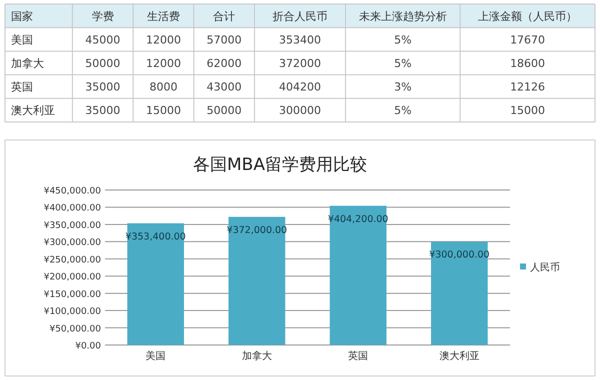 The image size is (600, 380). What do you see at coordinates (257, 356) in the screenshot?
I see `x-tick-label: 加拿大` at bounding box center [257, 356].